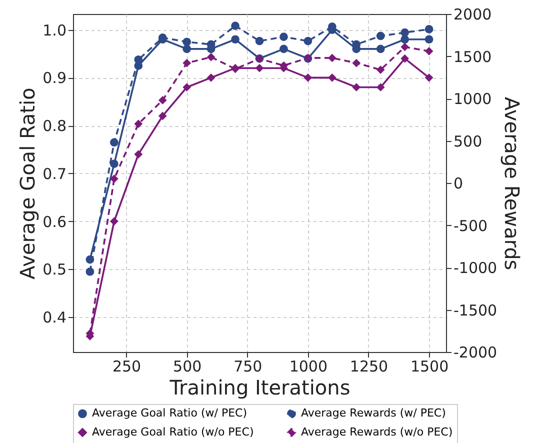  What do you see at coordinates (459, 183) in the screenshot?
I see `y2-tick-label: 0` at bounding box center [459, 183].